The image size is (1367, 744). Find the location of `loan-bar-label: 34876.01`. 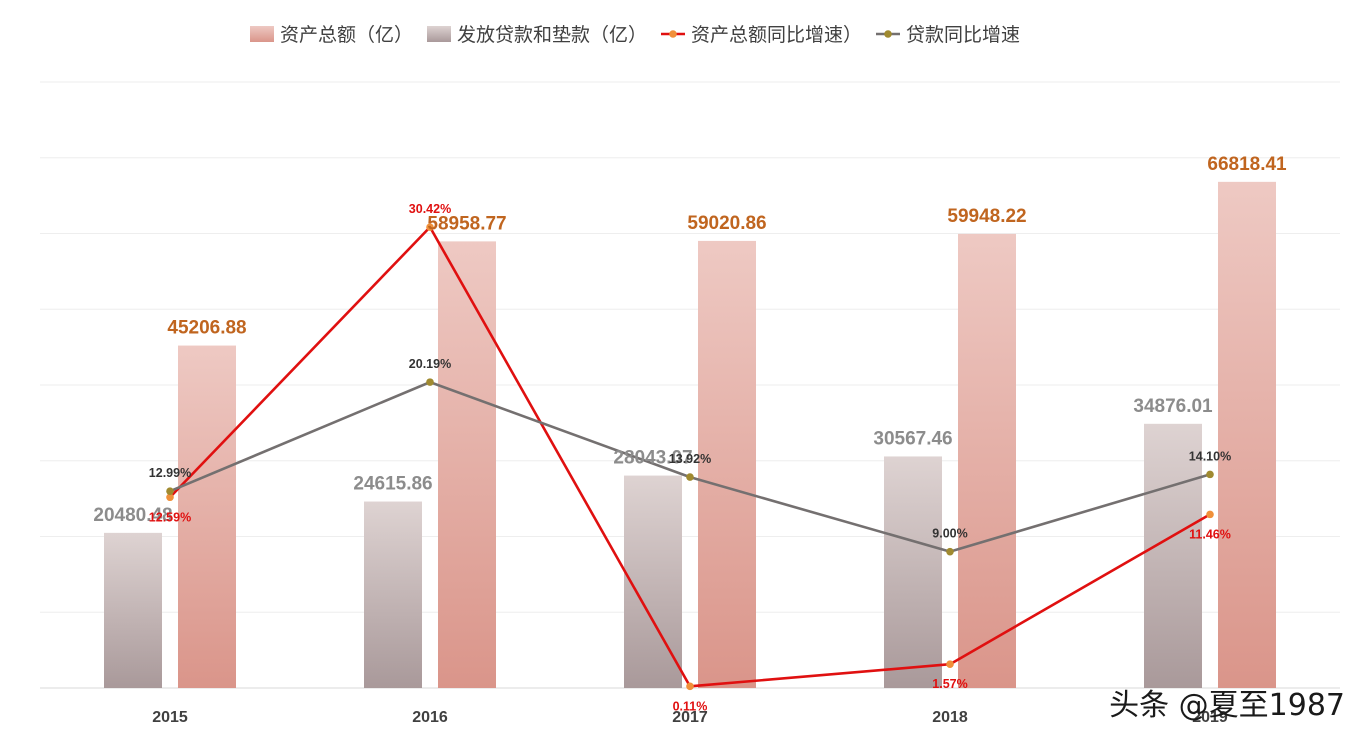

loan-bar-label: 34876.01 is located at coordinates (1173, 406).